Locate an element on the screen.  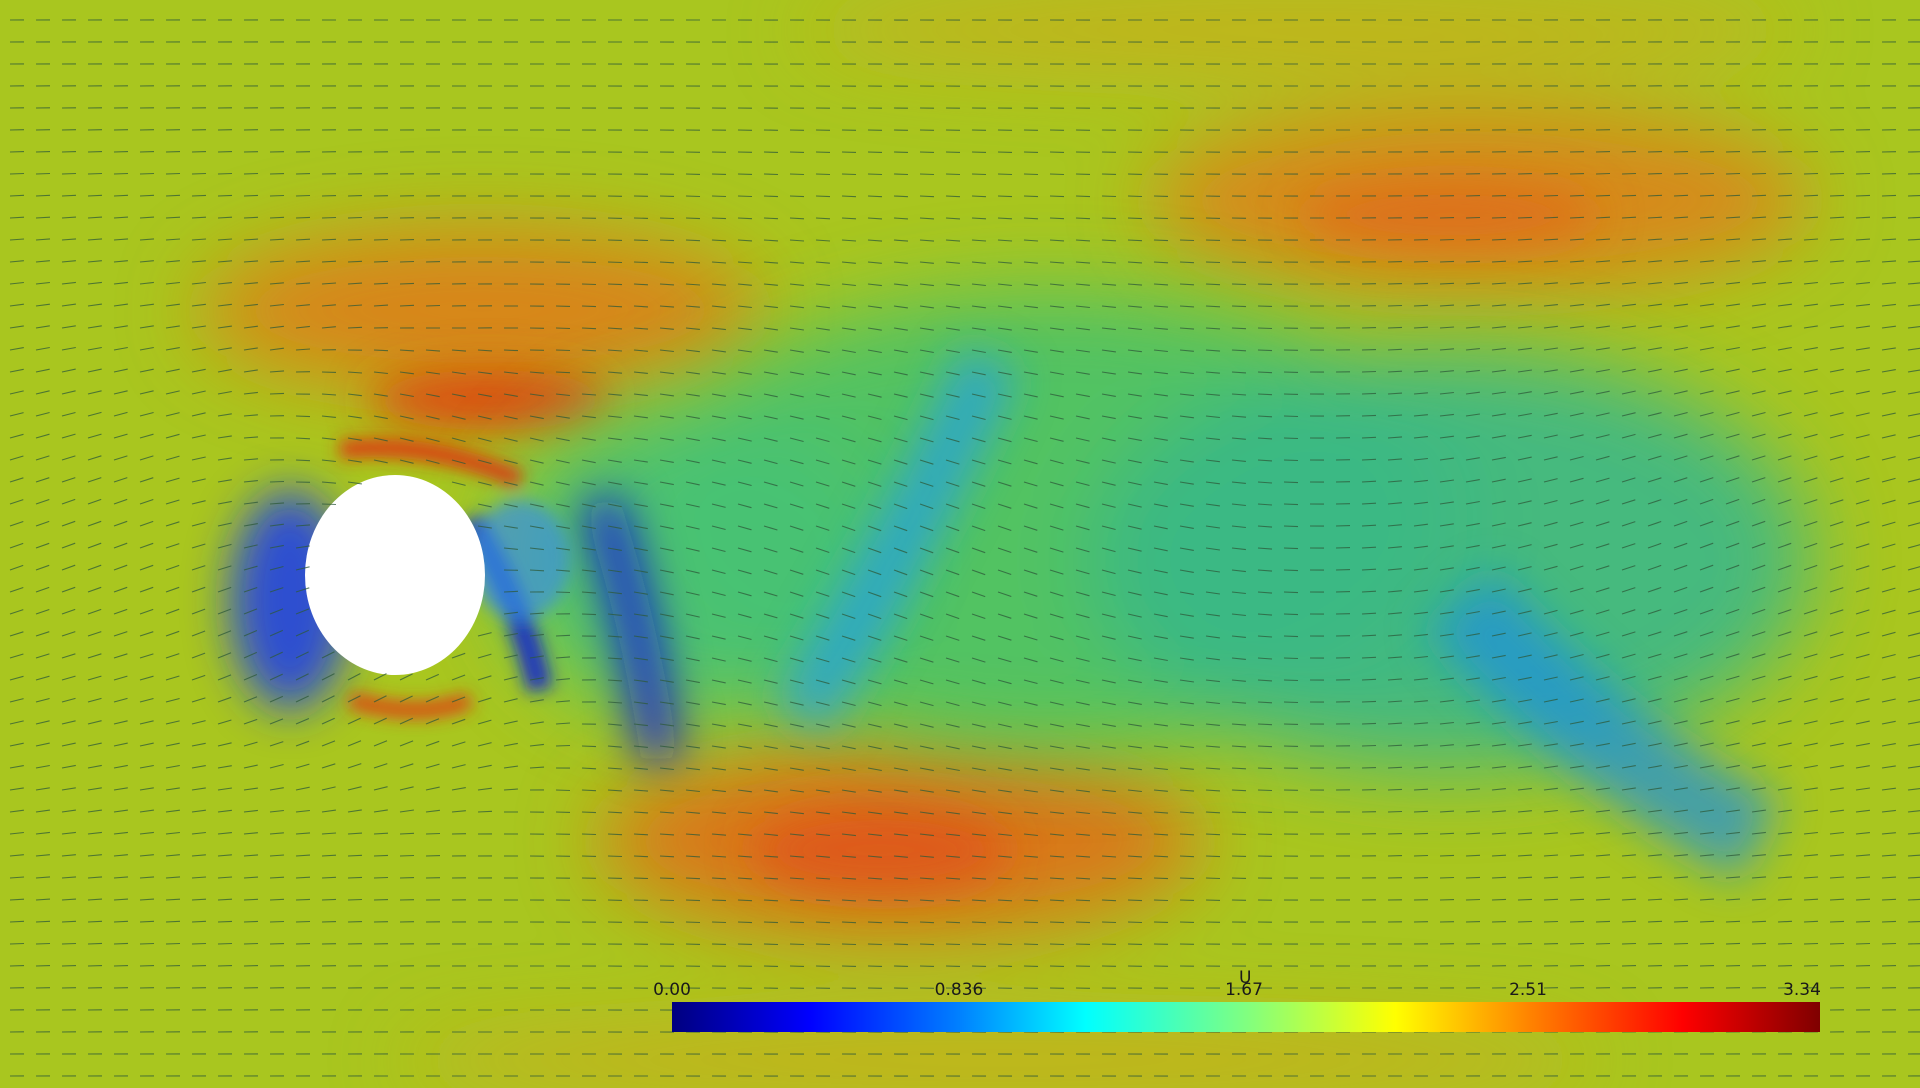
colorbar-title: U is located at coordinates (1245, 978).